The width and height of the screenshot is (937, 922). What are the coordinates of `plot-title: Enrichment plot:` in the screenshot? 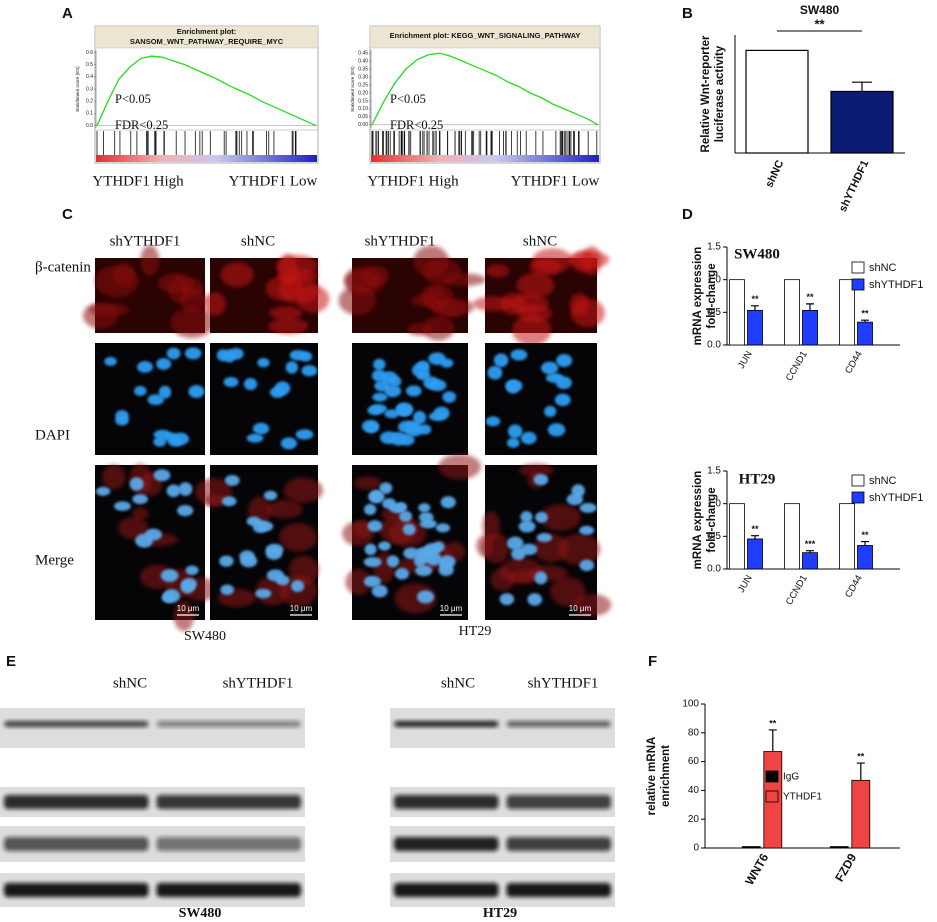 It's located at (207, 31).